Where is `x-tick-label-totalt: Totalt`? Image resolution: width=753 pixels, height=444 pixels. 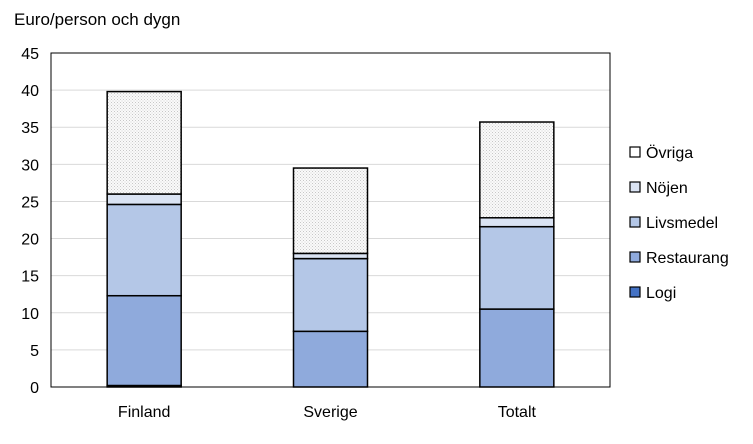 x-tick-label-totalt: Totalt is located at coordinates (517, 412).